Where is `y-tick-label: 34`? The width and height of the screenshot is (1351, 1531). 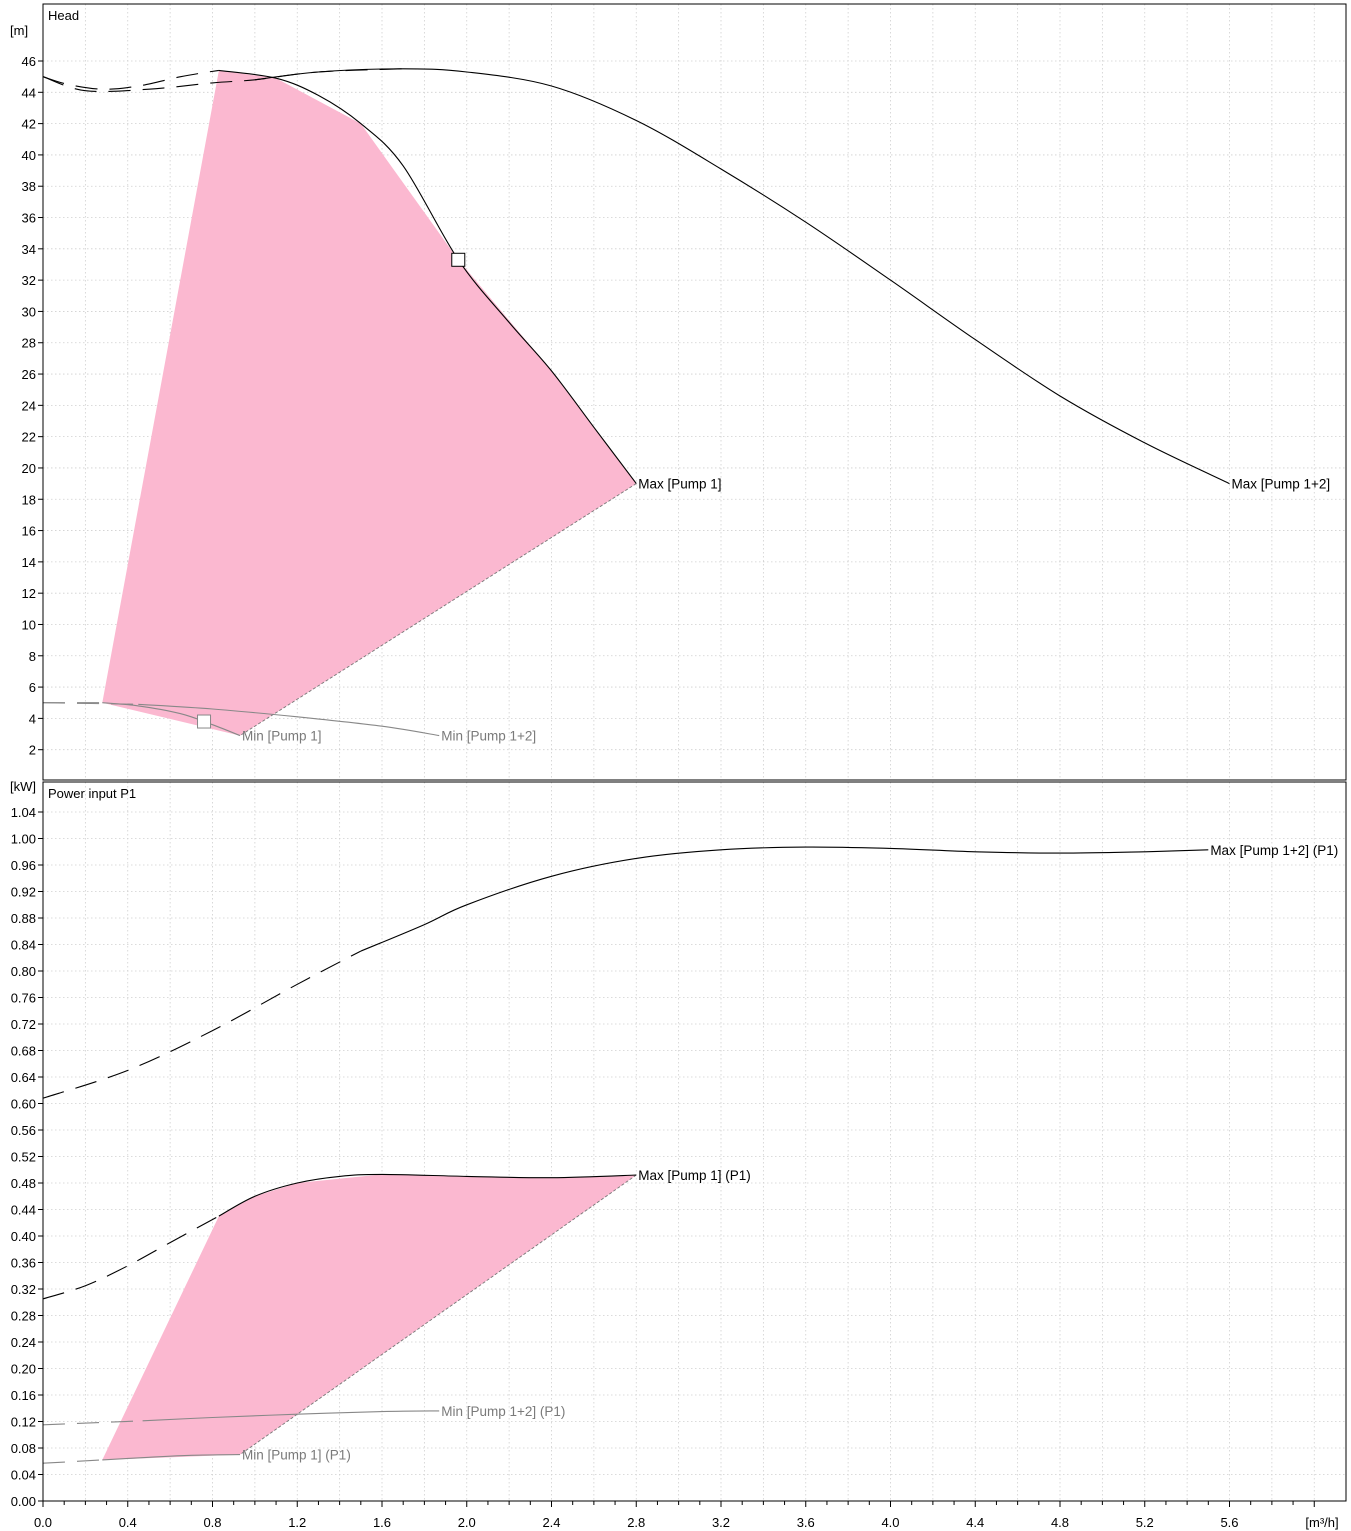 y-tick-label: 34 is located at coordinates (29, 249).